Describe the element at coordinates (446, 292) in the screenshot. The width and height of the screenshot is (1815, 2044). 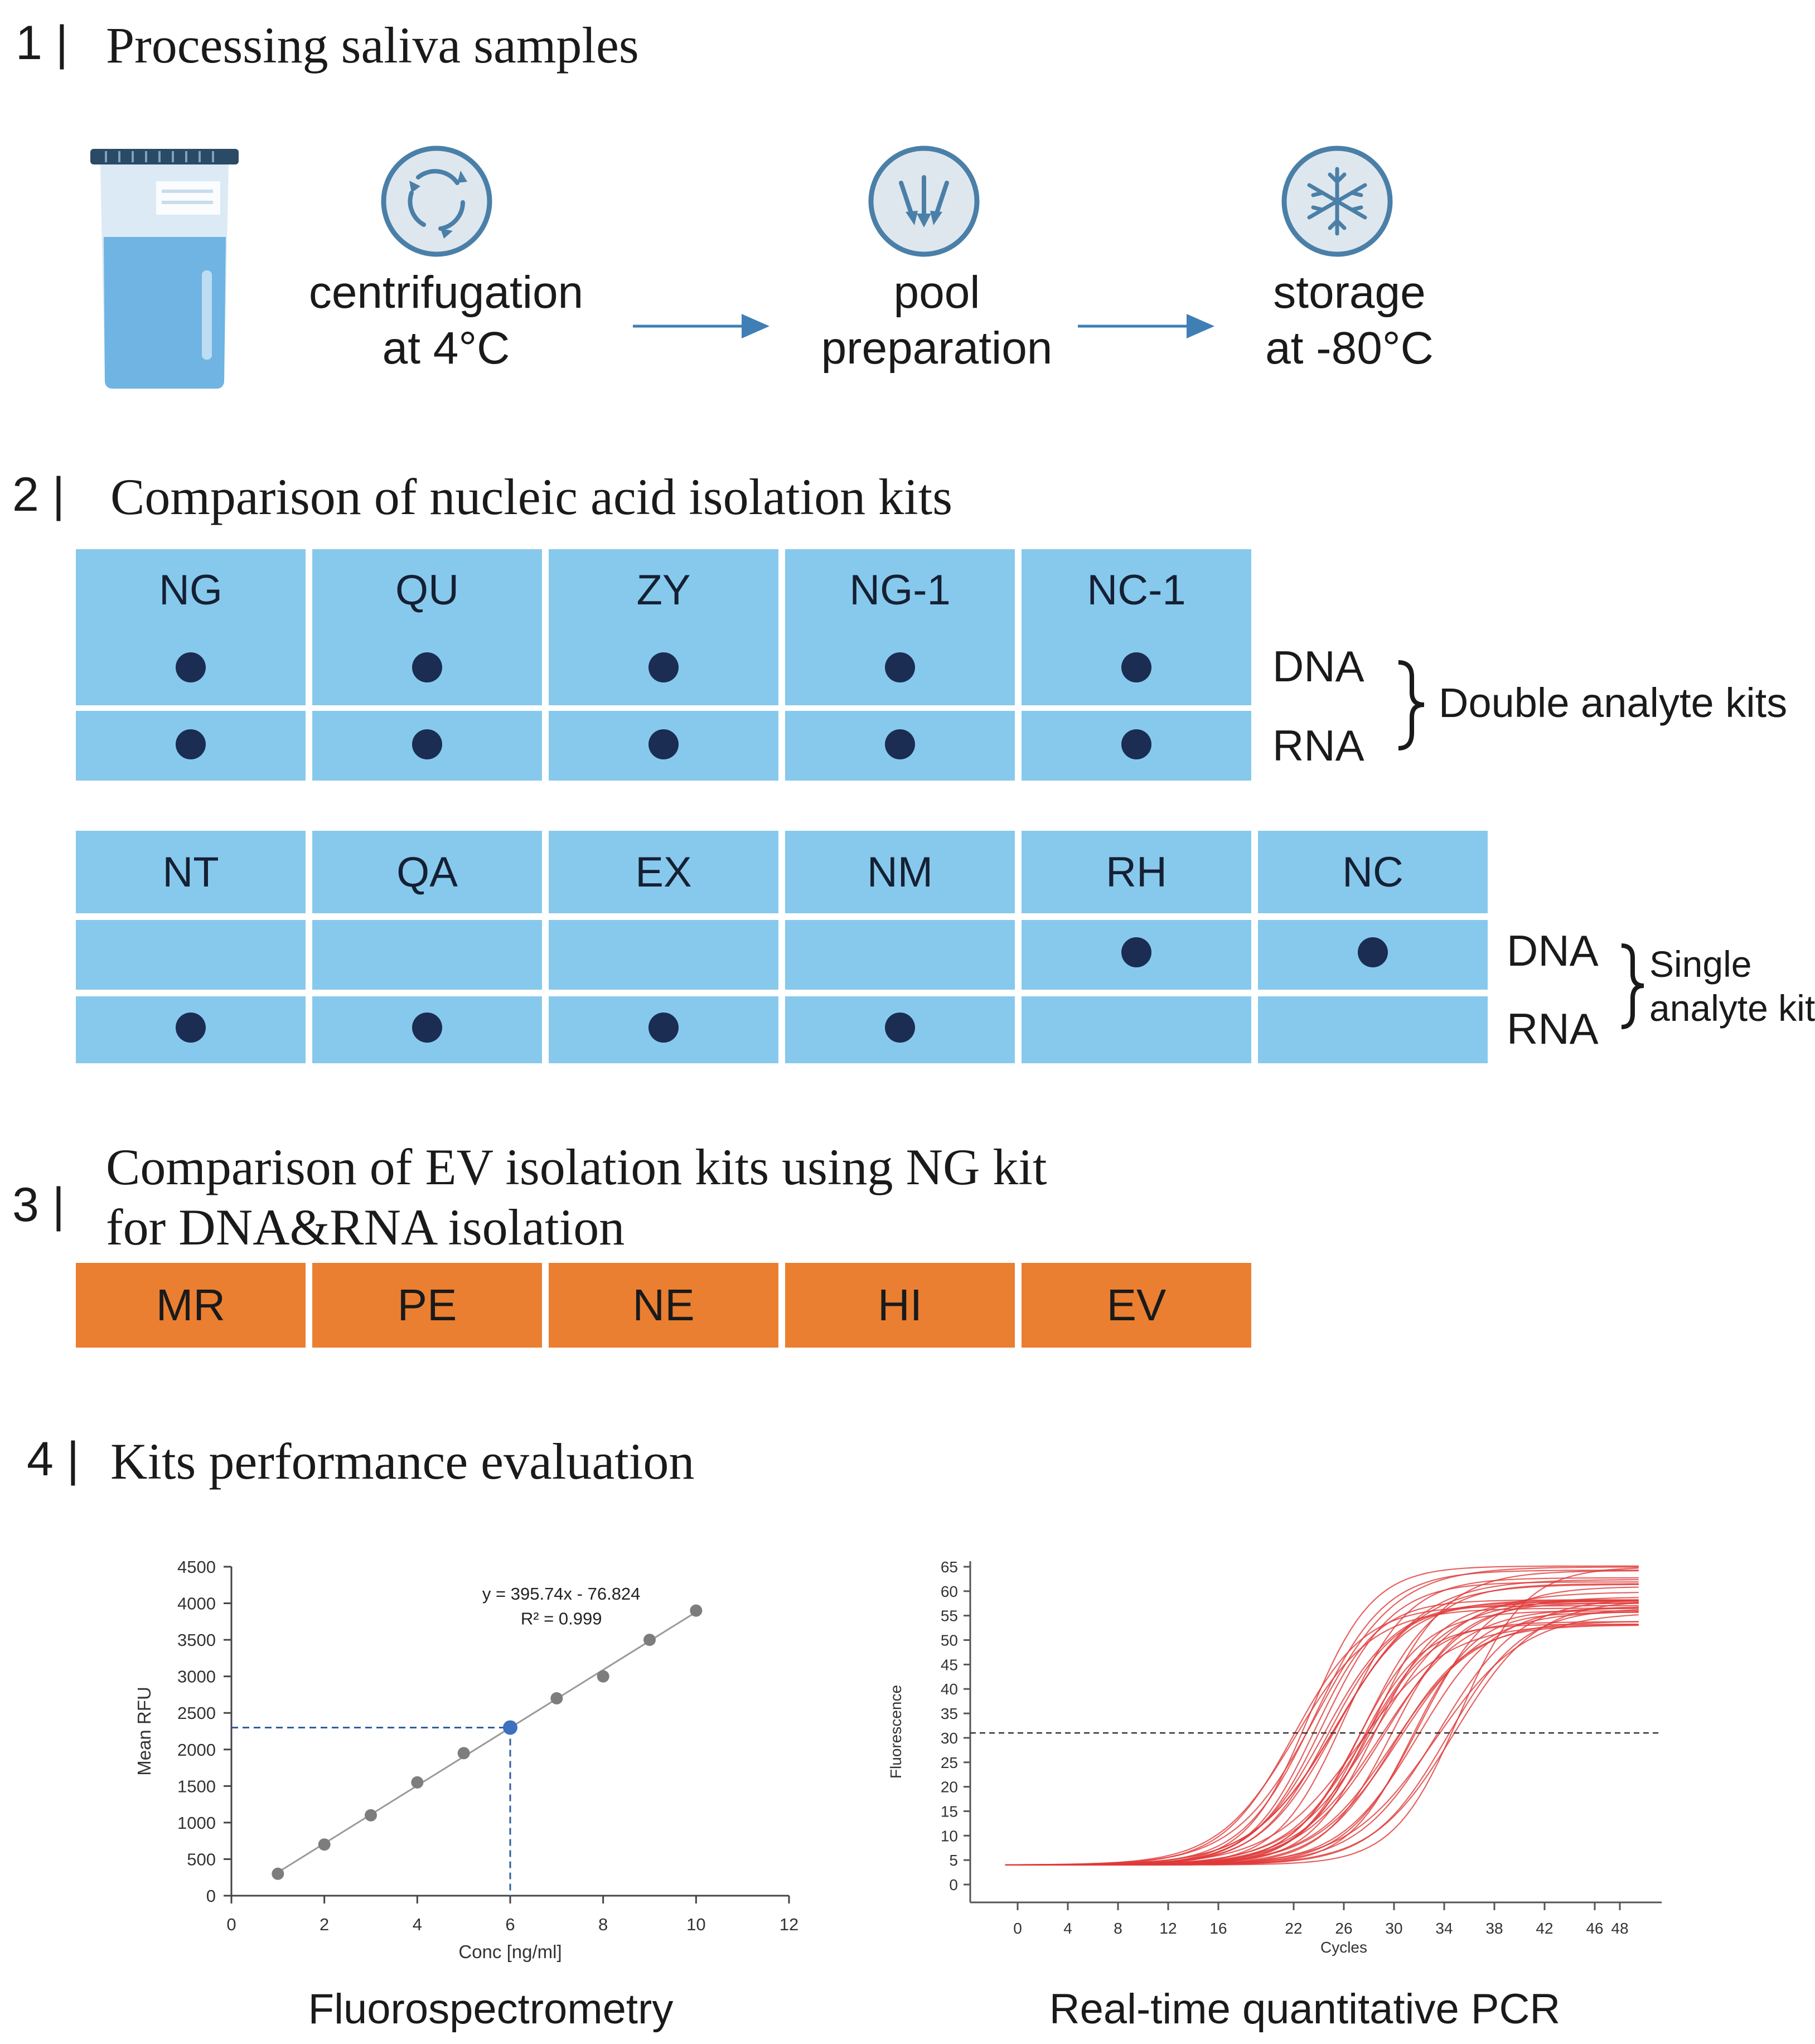
I see `step-centrifugation-line1: centrifugation` at that location.